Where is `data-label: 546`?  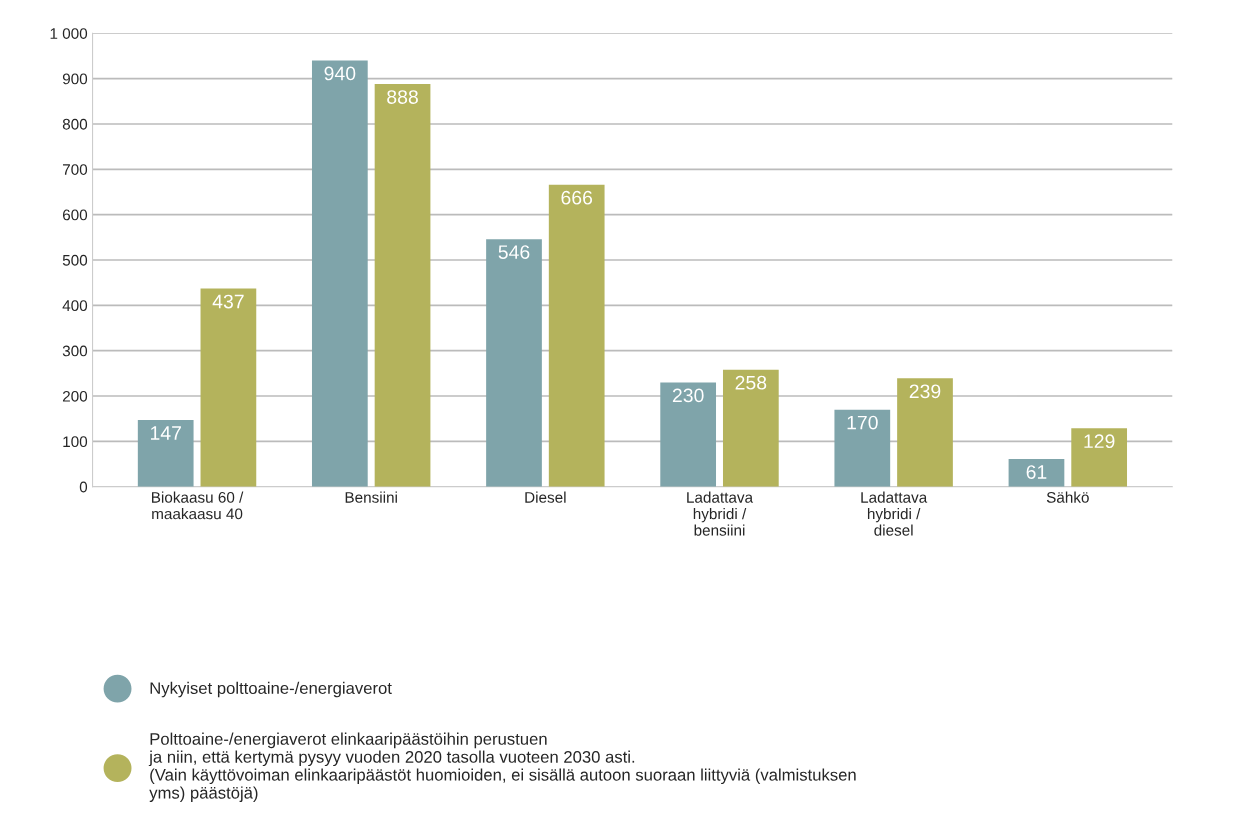
data-label: 546 is located at coordinates (514, 252).